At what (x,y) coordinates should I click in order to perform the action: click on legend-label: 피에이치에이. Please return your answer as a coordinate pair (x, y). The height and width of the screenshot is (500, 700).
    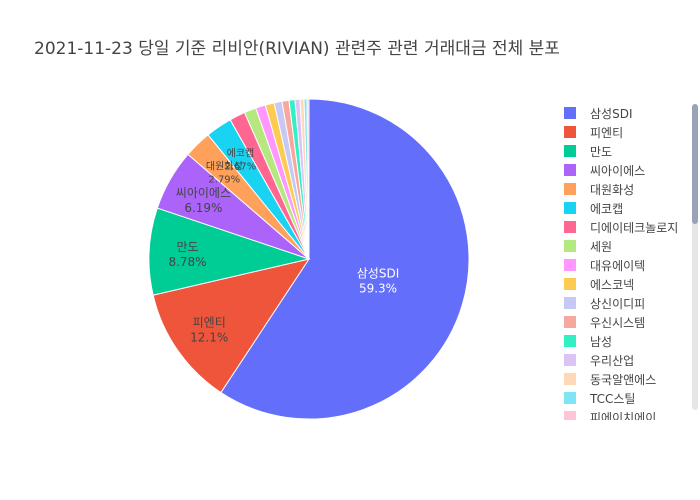
    Looking at the image, I should click on (623, 415).